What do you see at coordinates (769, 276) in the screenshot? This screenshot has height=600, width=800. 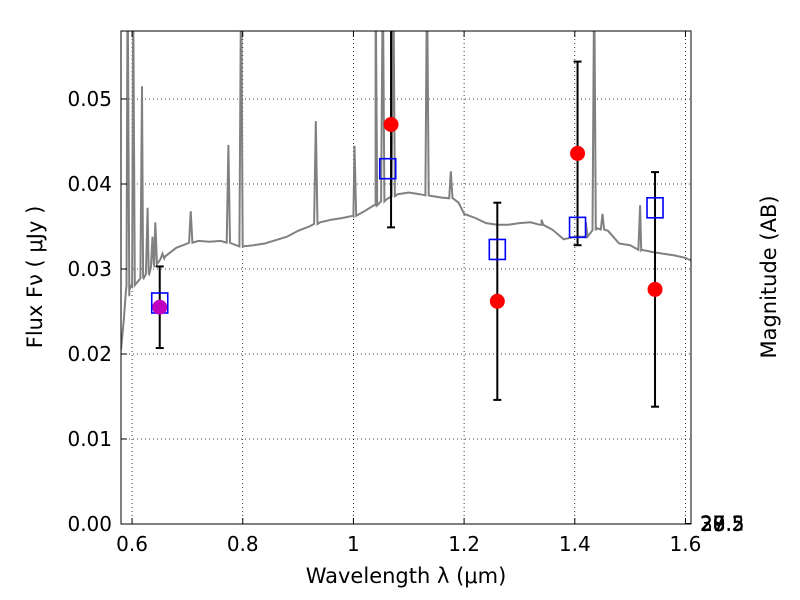 I see `magnitude-axis-label: Magnitude (AB)` at bounding box center [769, 276].